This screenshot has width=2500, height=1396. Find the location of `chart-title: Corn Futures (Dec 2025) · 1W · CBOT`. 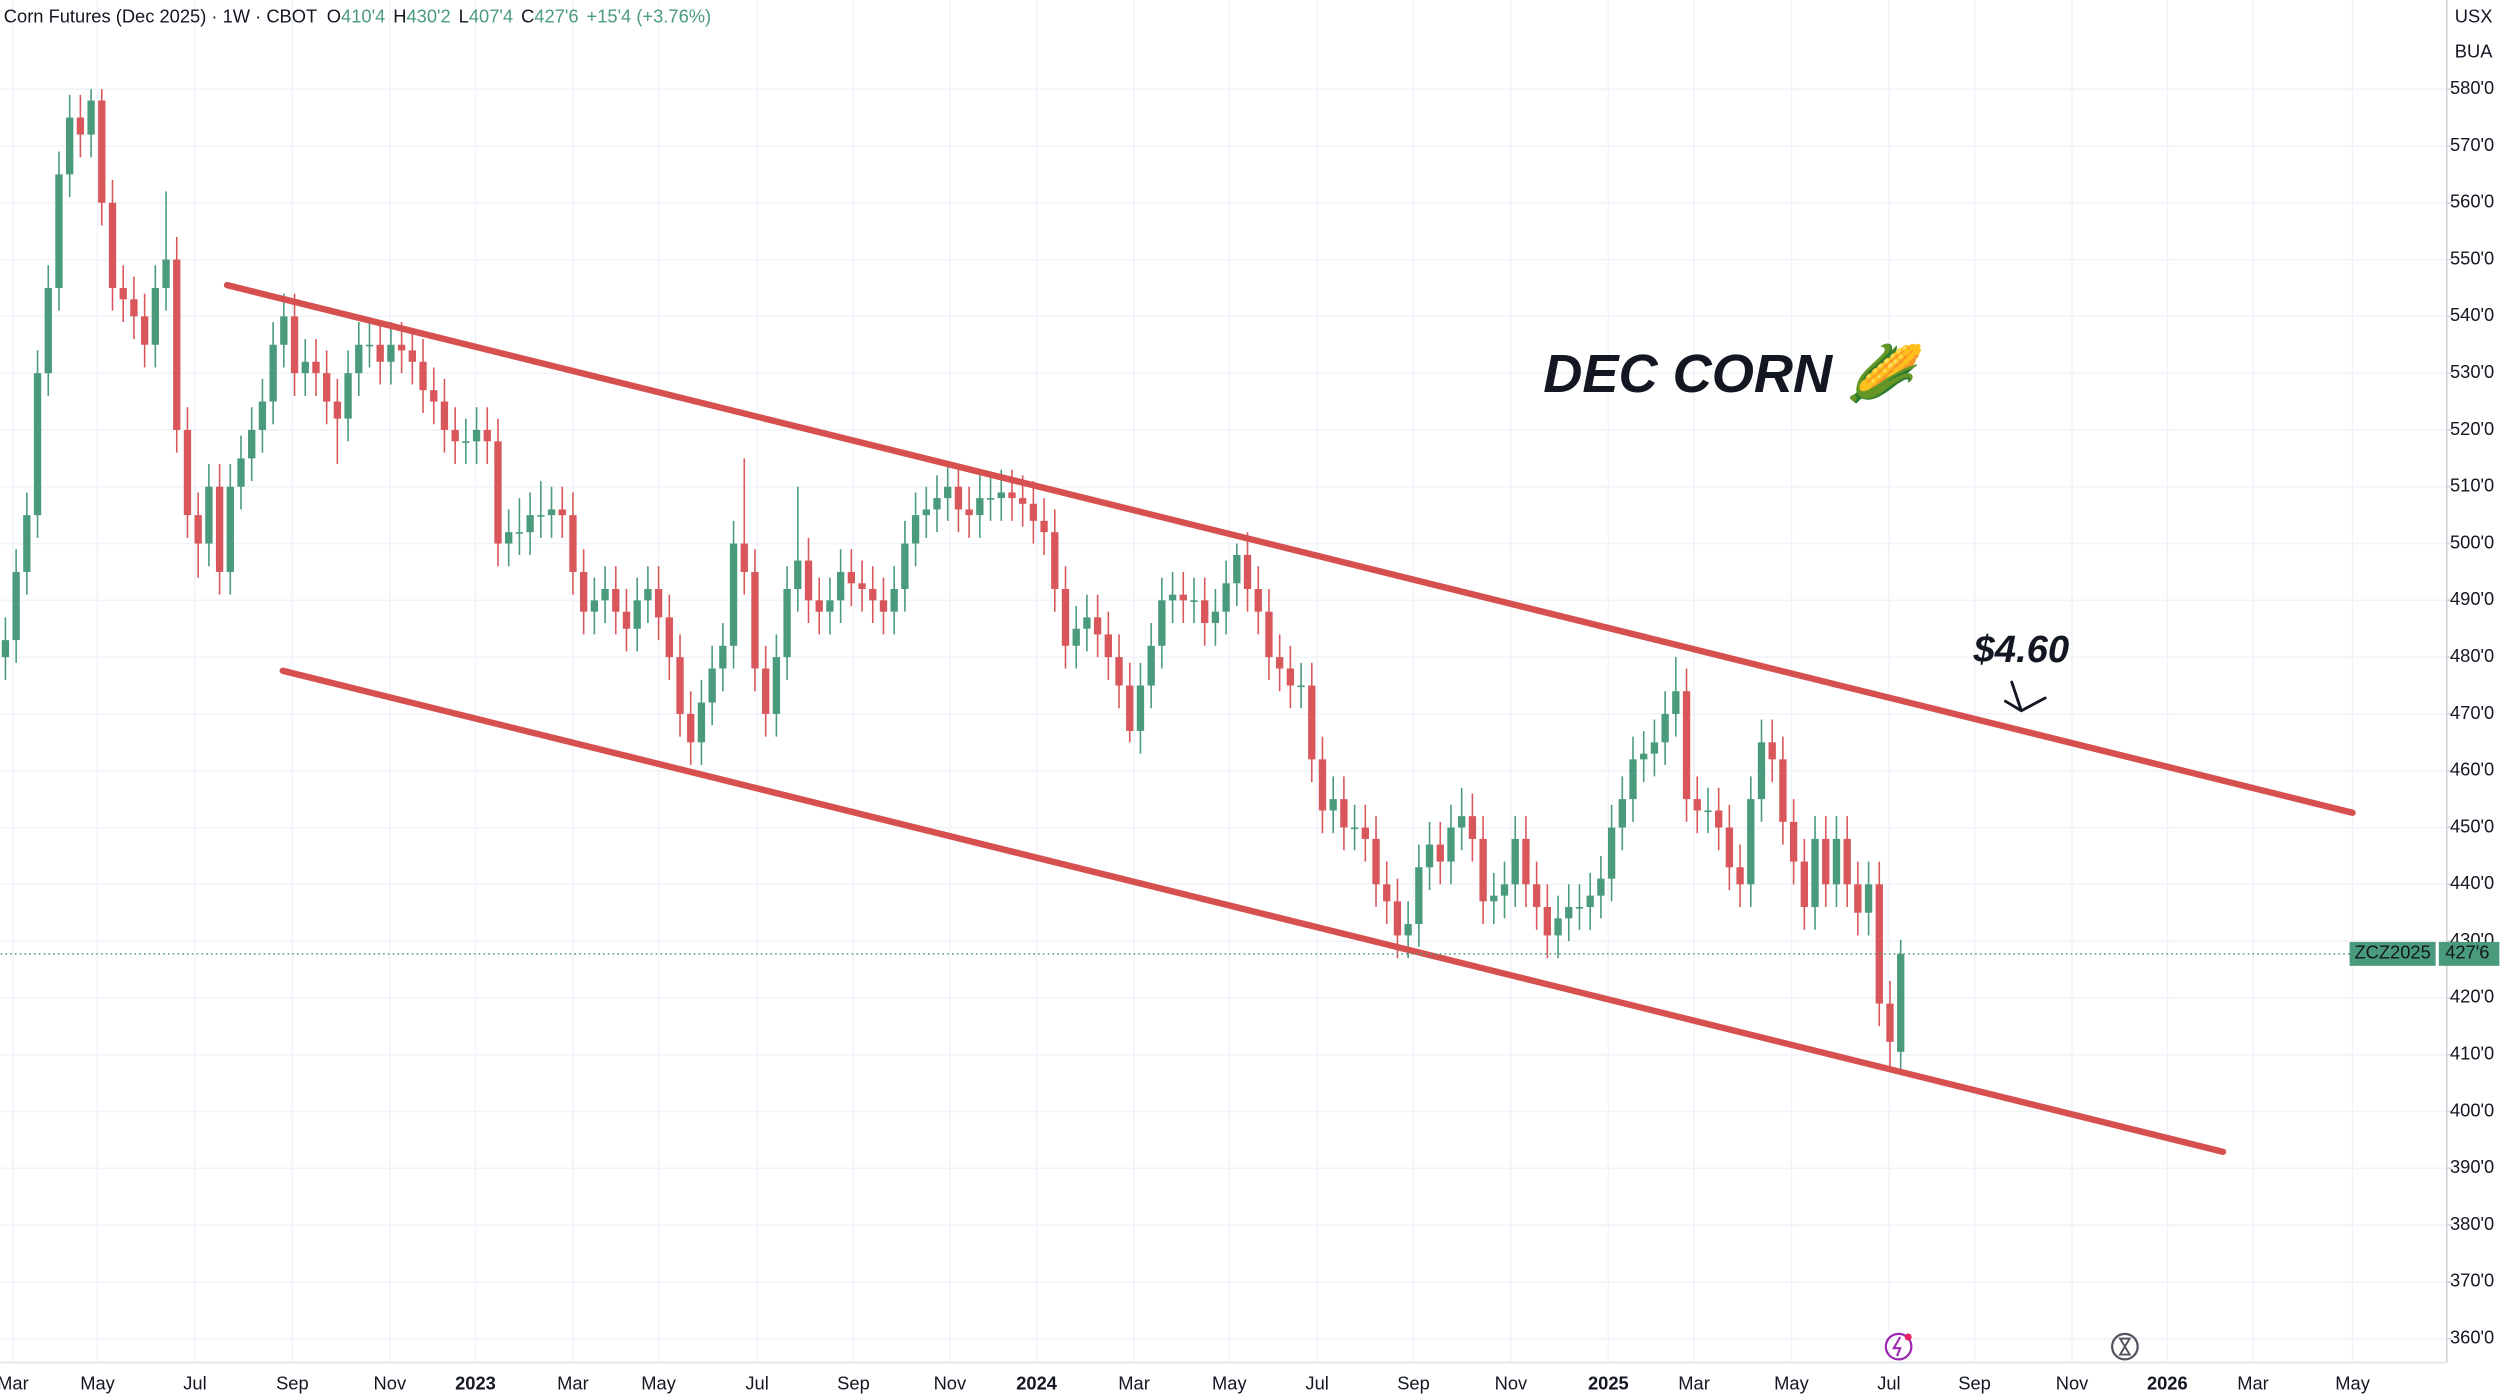

chart-title: Corn Futures (Dec 2025) · 1W · CBOT is located at coordinates (160, 15).